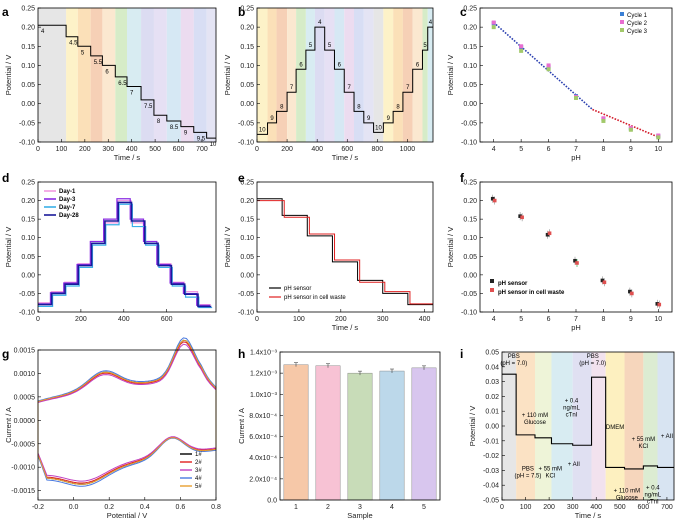 The image size is (685, 528). What do you see at coordinates (127, 157) in the screenshot?
I see `x-axis-label: Time / s` at bounding box center [127, 157].